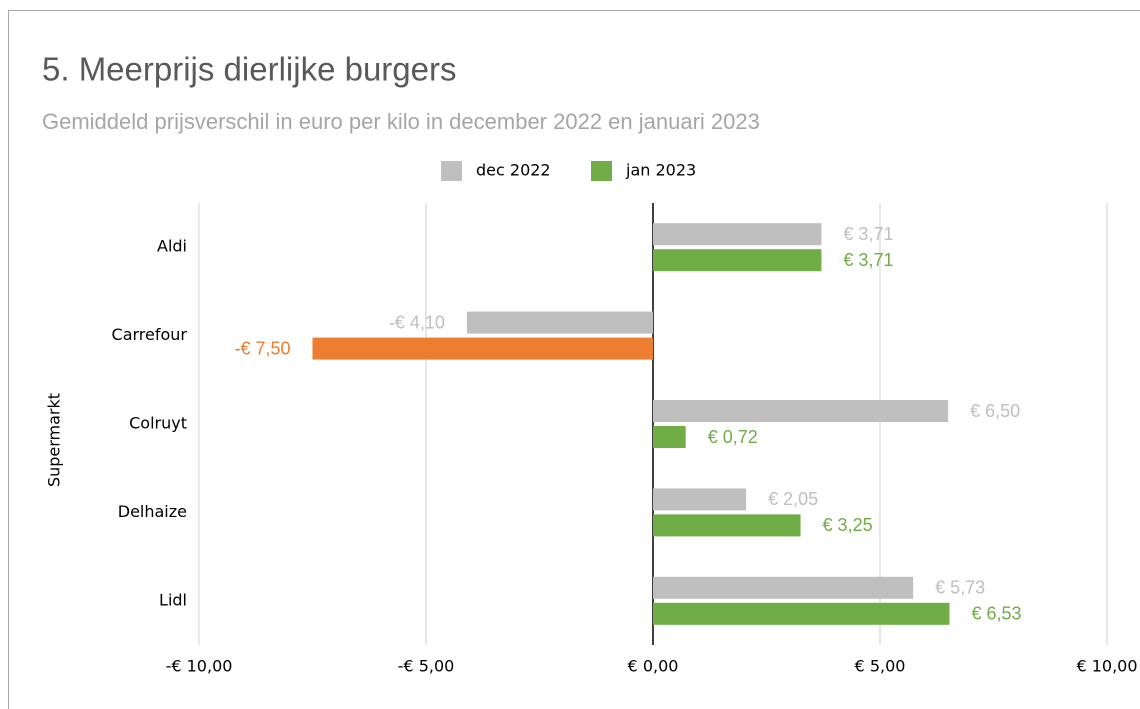 The width and height of the screenshot is (1140, 709). I want to click on y-axis-label: Supermarkt, so click(54, 440).